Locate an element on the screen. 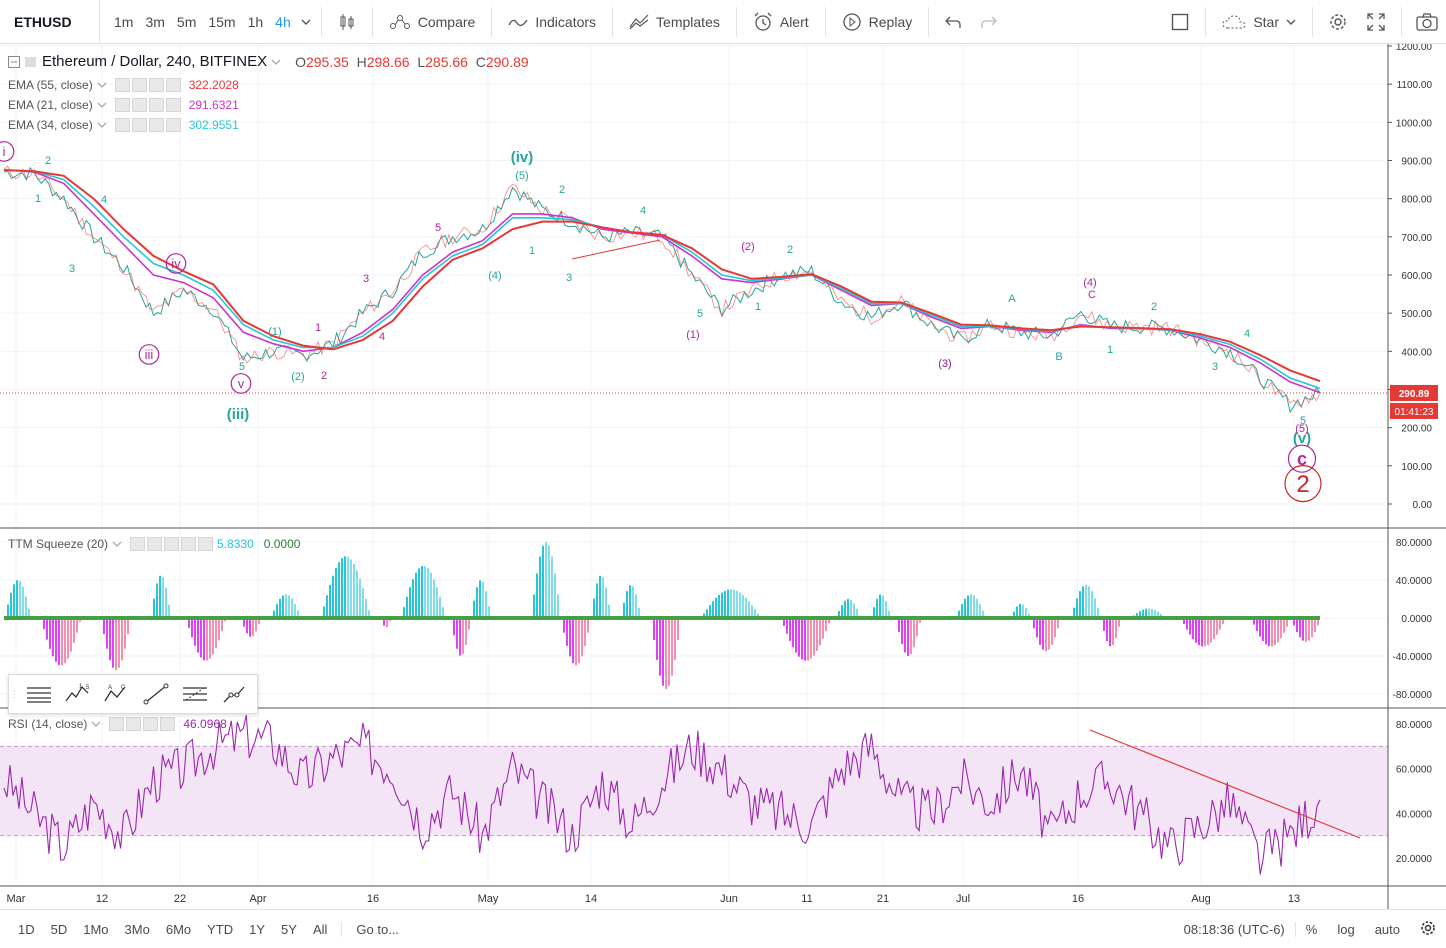  wave-label-magenta: 2 is located at coordinates (324, 376).